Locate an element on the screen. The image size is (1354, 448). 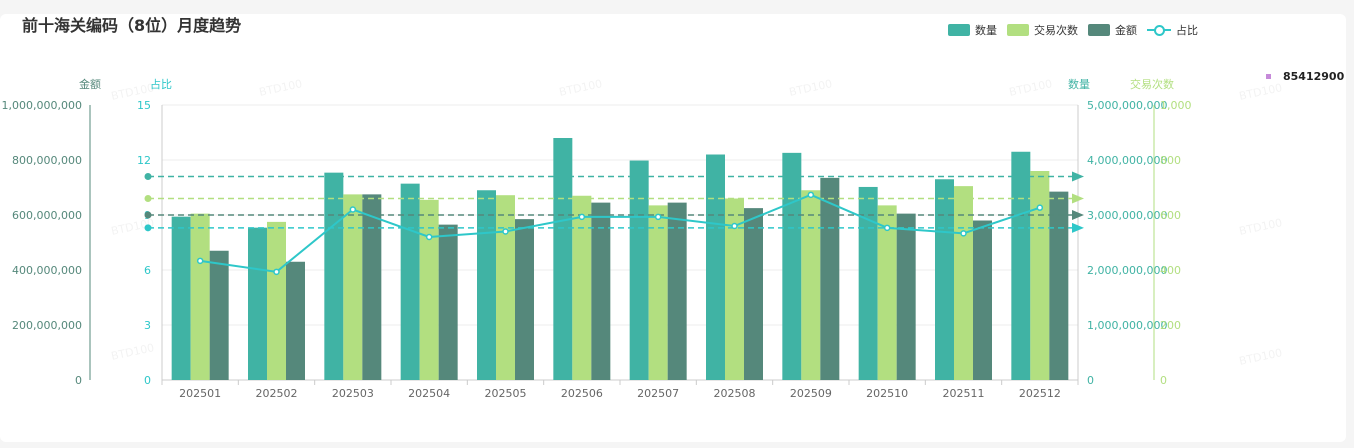
trades-axis-tick-label: 600 is located at coordinates (1170, 215).